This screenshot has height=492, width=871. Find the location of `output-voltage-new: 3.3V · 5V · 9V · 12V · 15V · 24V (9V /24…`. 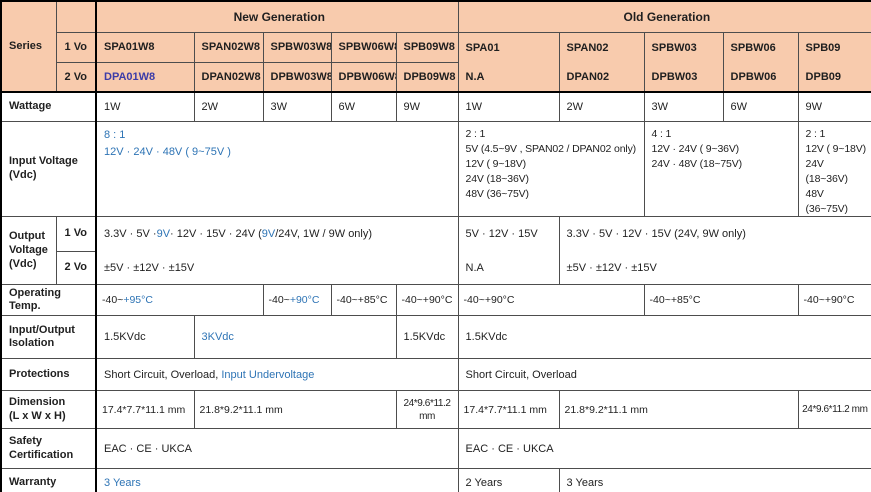

output-voltage-new: 3.3V · 5V · 9V · 12V · 15V · 24V (9V /24… is located at coordinates (276, 251).